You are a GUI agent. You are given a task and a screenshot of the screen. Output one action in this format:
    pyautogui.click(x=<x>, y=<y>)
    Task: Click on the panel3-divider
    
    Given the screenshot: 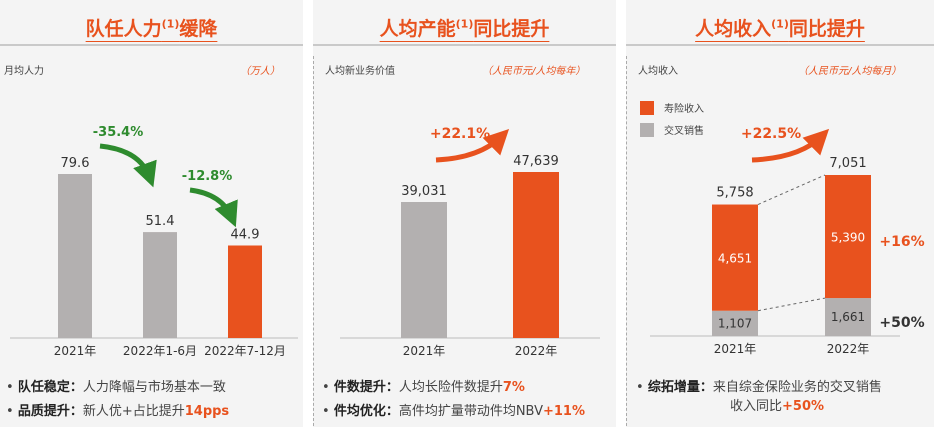 What is the action you would take?
    pyautogui.click(x=780, y=45)
    